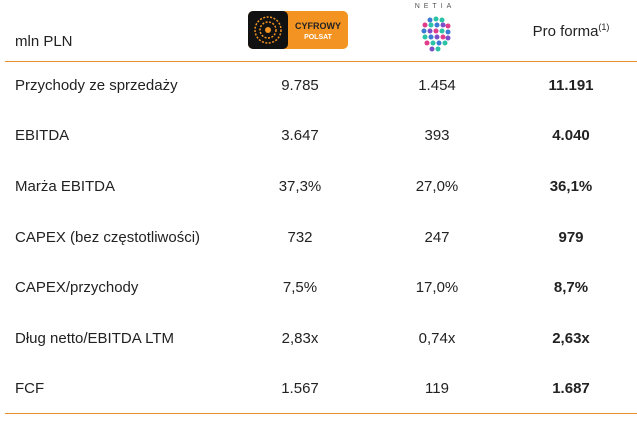 The height and width of the screenshot is (423, 637). What do you see at coordinates (565, 31) in the screenshot?
I see `pro-forma-label: Pro forma` at bounding box center [565, 31].